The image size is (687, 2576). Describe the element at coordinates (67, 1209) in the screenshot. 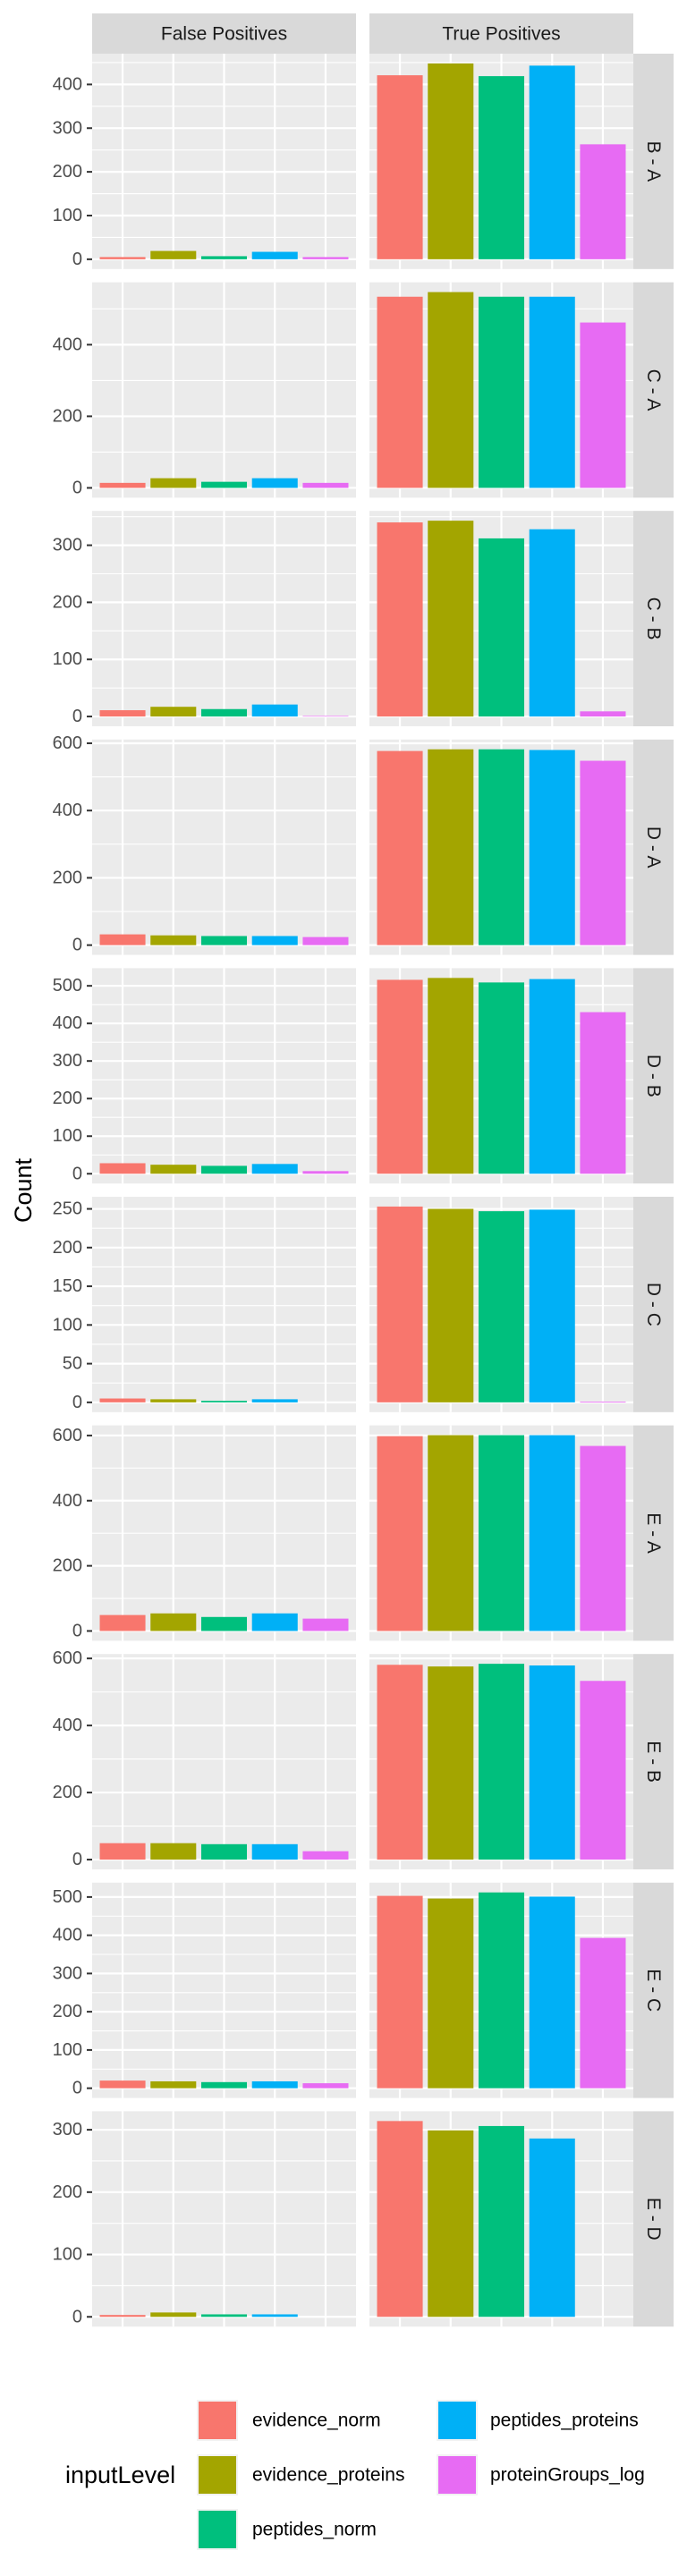

I see `y-tick-label: 250` at that location.